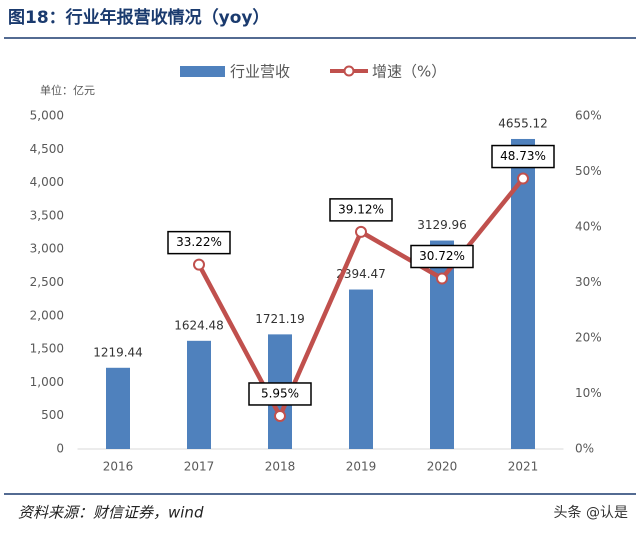  What do you see at coordinates (588, 171) in the screenshot?
I see `y2-tick-label: 50%` at bounding box center [588, 171].